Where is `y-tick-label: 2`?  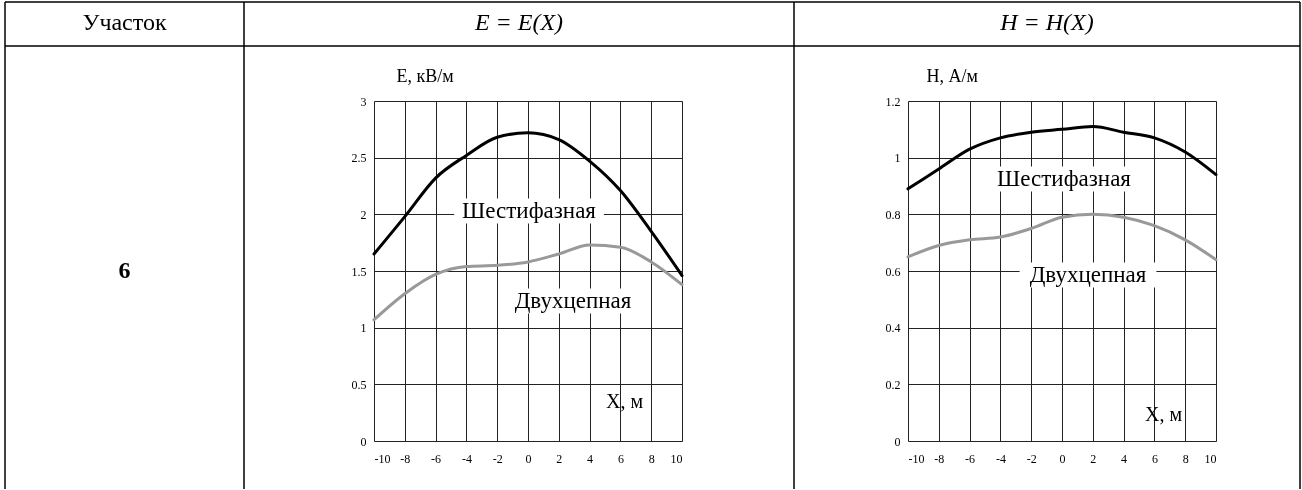 y-tick-label: 2 is located at coordinates (363, 214).